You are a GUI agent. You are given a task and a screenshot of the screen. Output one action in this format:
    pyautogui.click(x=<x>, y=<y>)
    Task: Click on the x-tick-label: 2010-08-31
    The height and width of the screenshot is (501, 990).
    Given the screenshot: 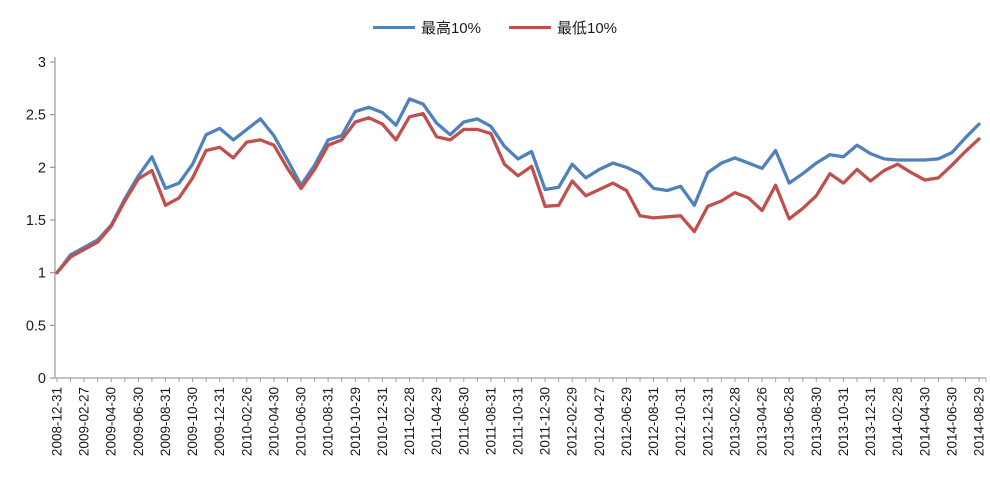 What is the action you would take?
    pyautogui.click(x=328, y=421)
    